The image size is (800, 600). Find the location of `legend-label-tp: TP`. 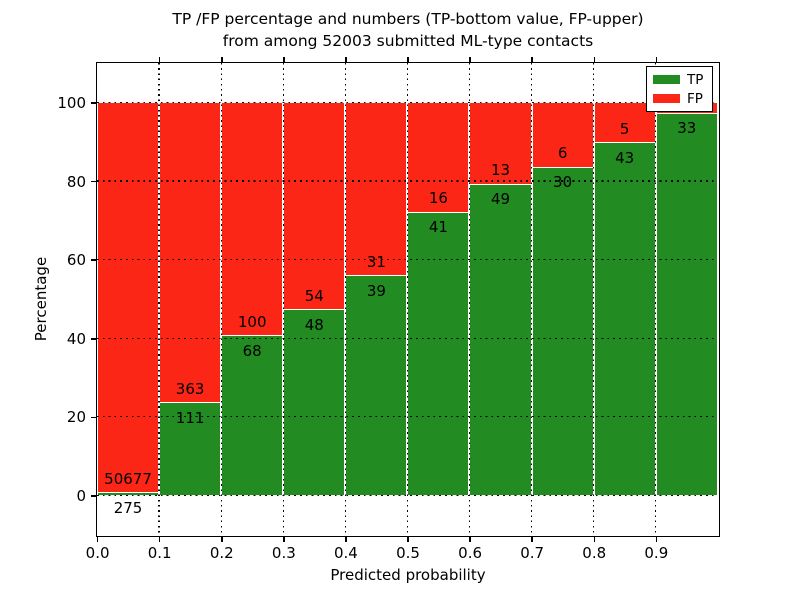

legend-label-tp: TP is located at coordinates (695, 79).